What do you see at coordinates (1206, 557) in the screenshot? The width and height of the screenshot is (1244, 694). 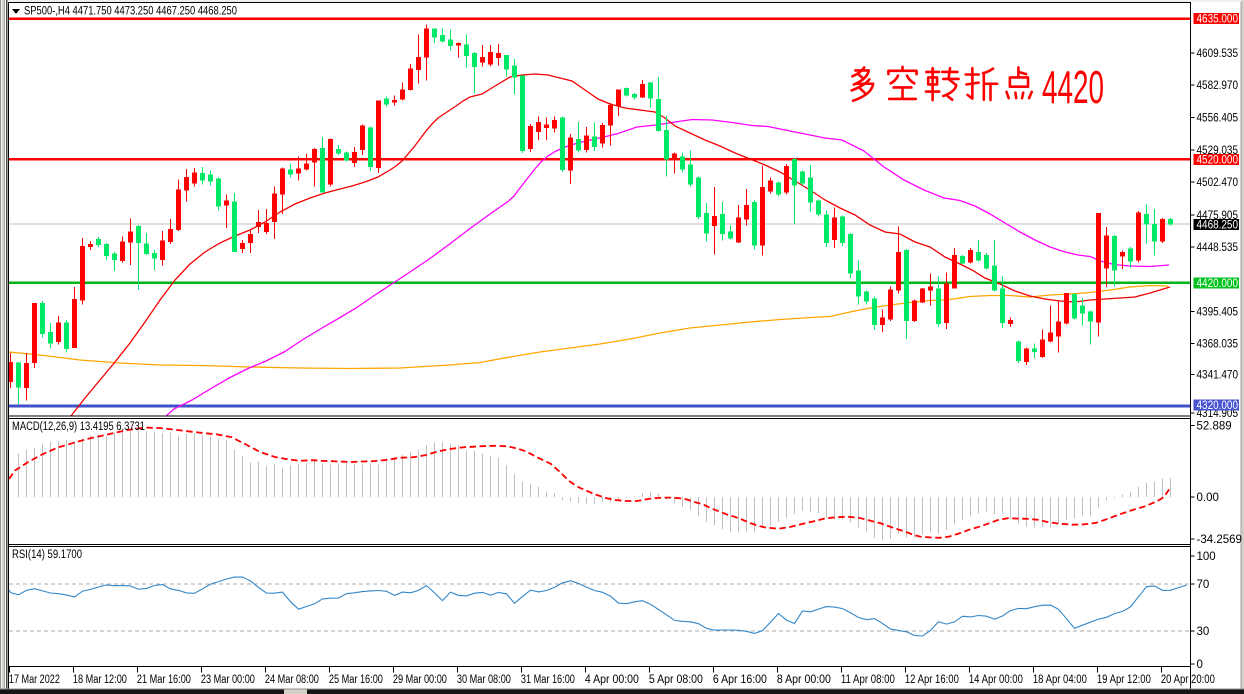 I see `svg-text: 100` at bounding box center [1206, 557].